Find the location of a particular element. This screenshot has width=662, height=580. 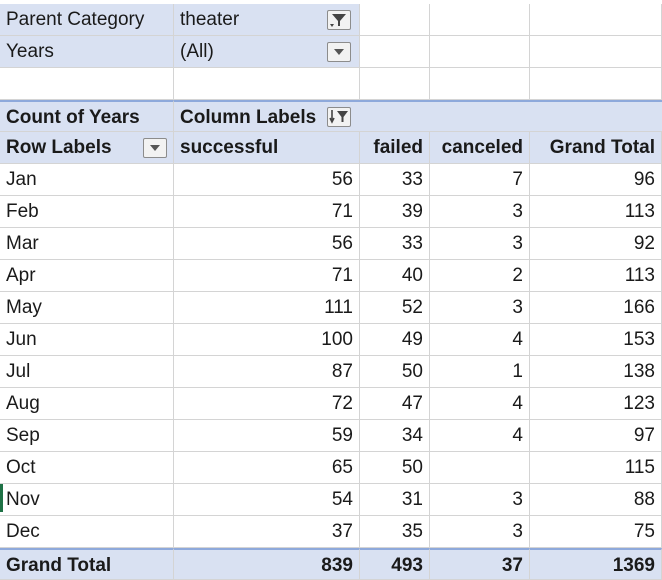

table-row: Sep 59 34 4 97 is located at coordinates (331, 436).